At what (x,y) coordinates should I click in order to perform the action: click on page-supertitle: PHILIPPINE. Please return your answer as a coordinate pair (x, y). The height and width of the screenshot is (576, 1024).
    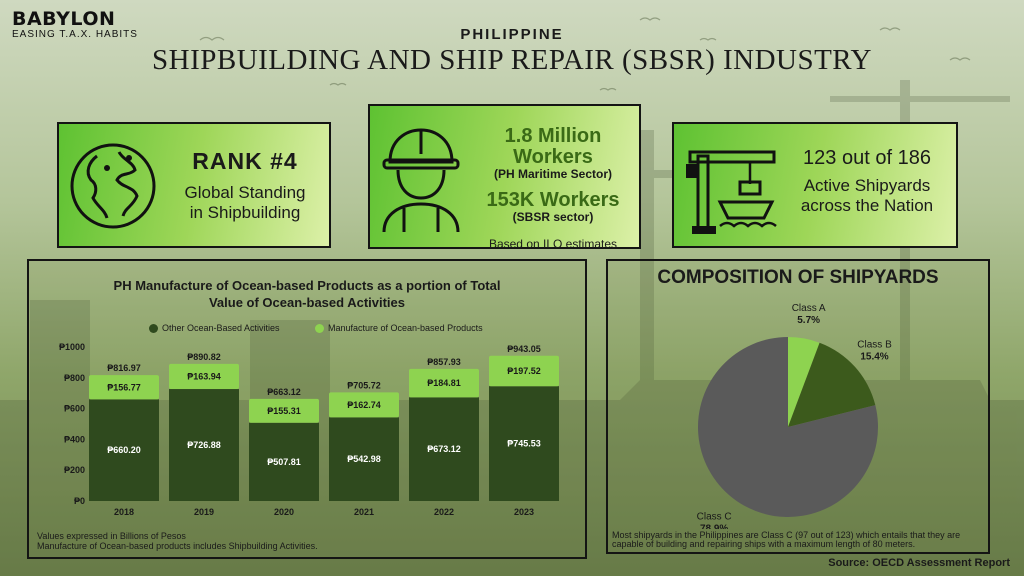
    Looking at the image, I should click on (512, 34).